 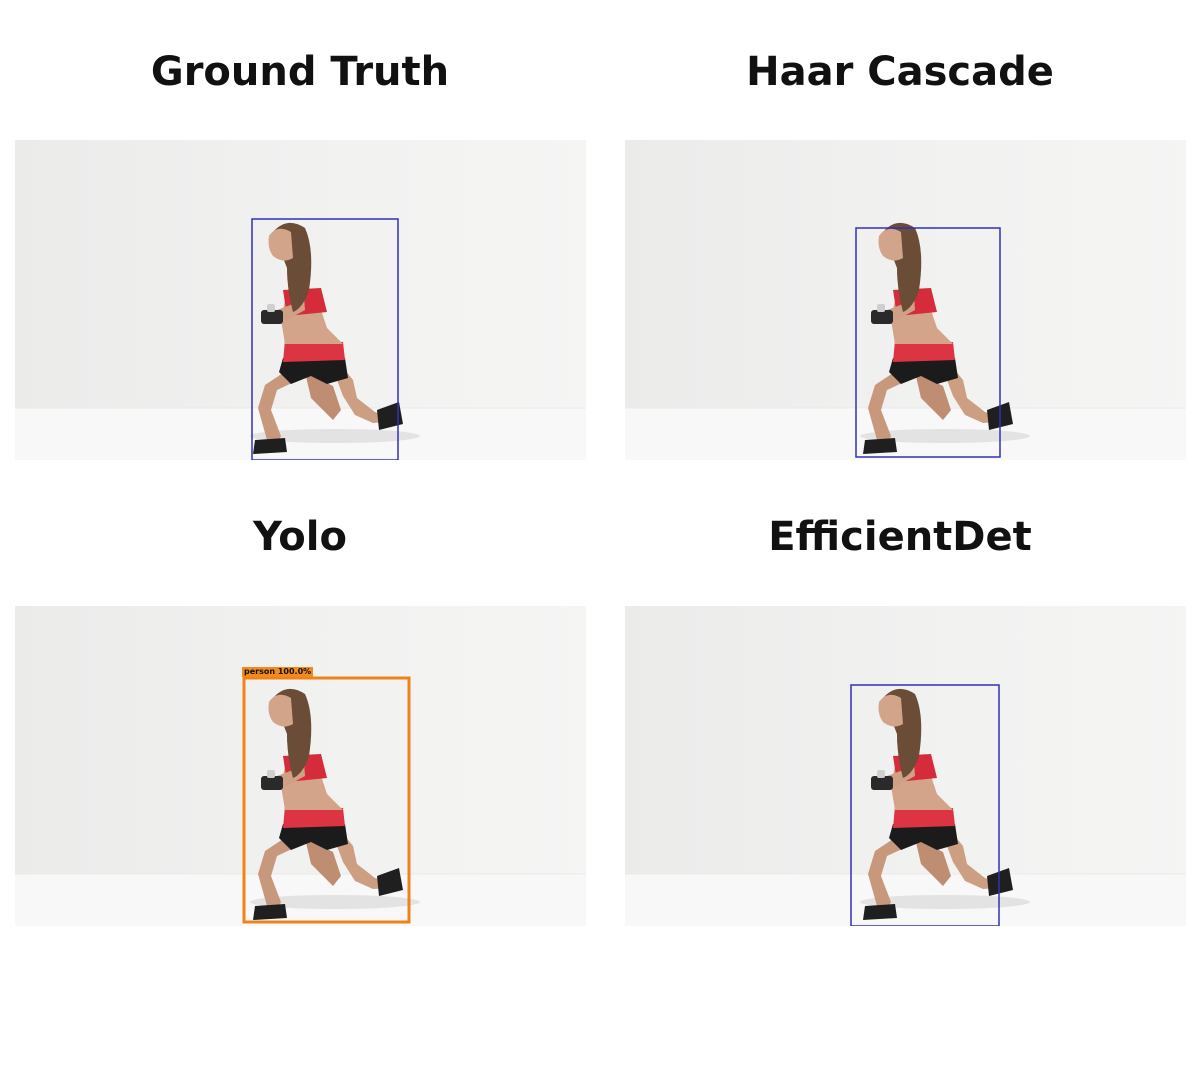 I want to click on panel-title-efficientdet: EfficientDet, so click(x=900, y=537).